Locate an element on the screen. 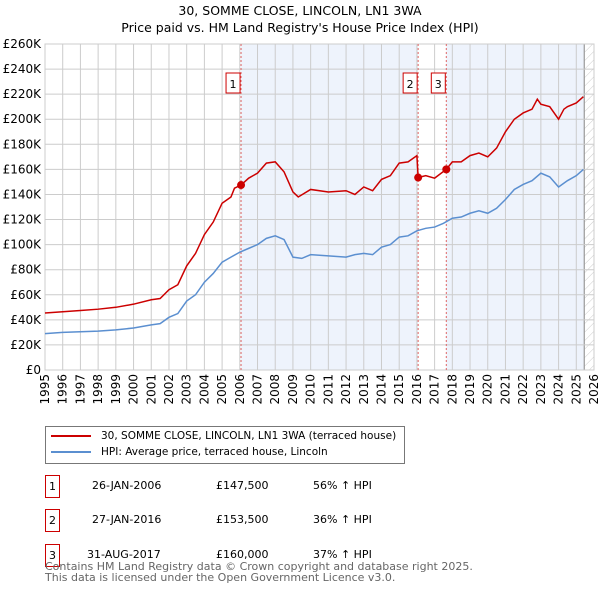  x-tick-label: 2011 is located at coordinates (328, 389).